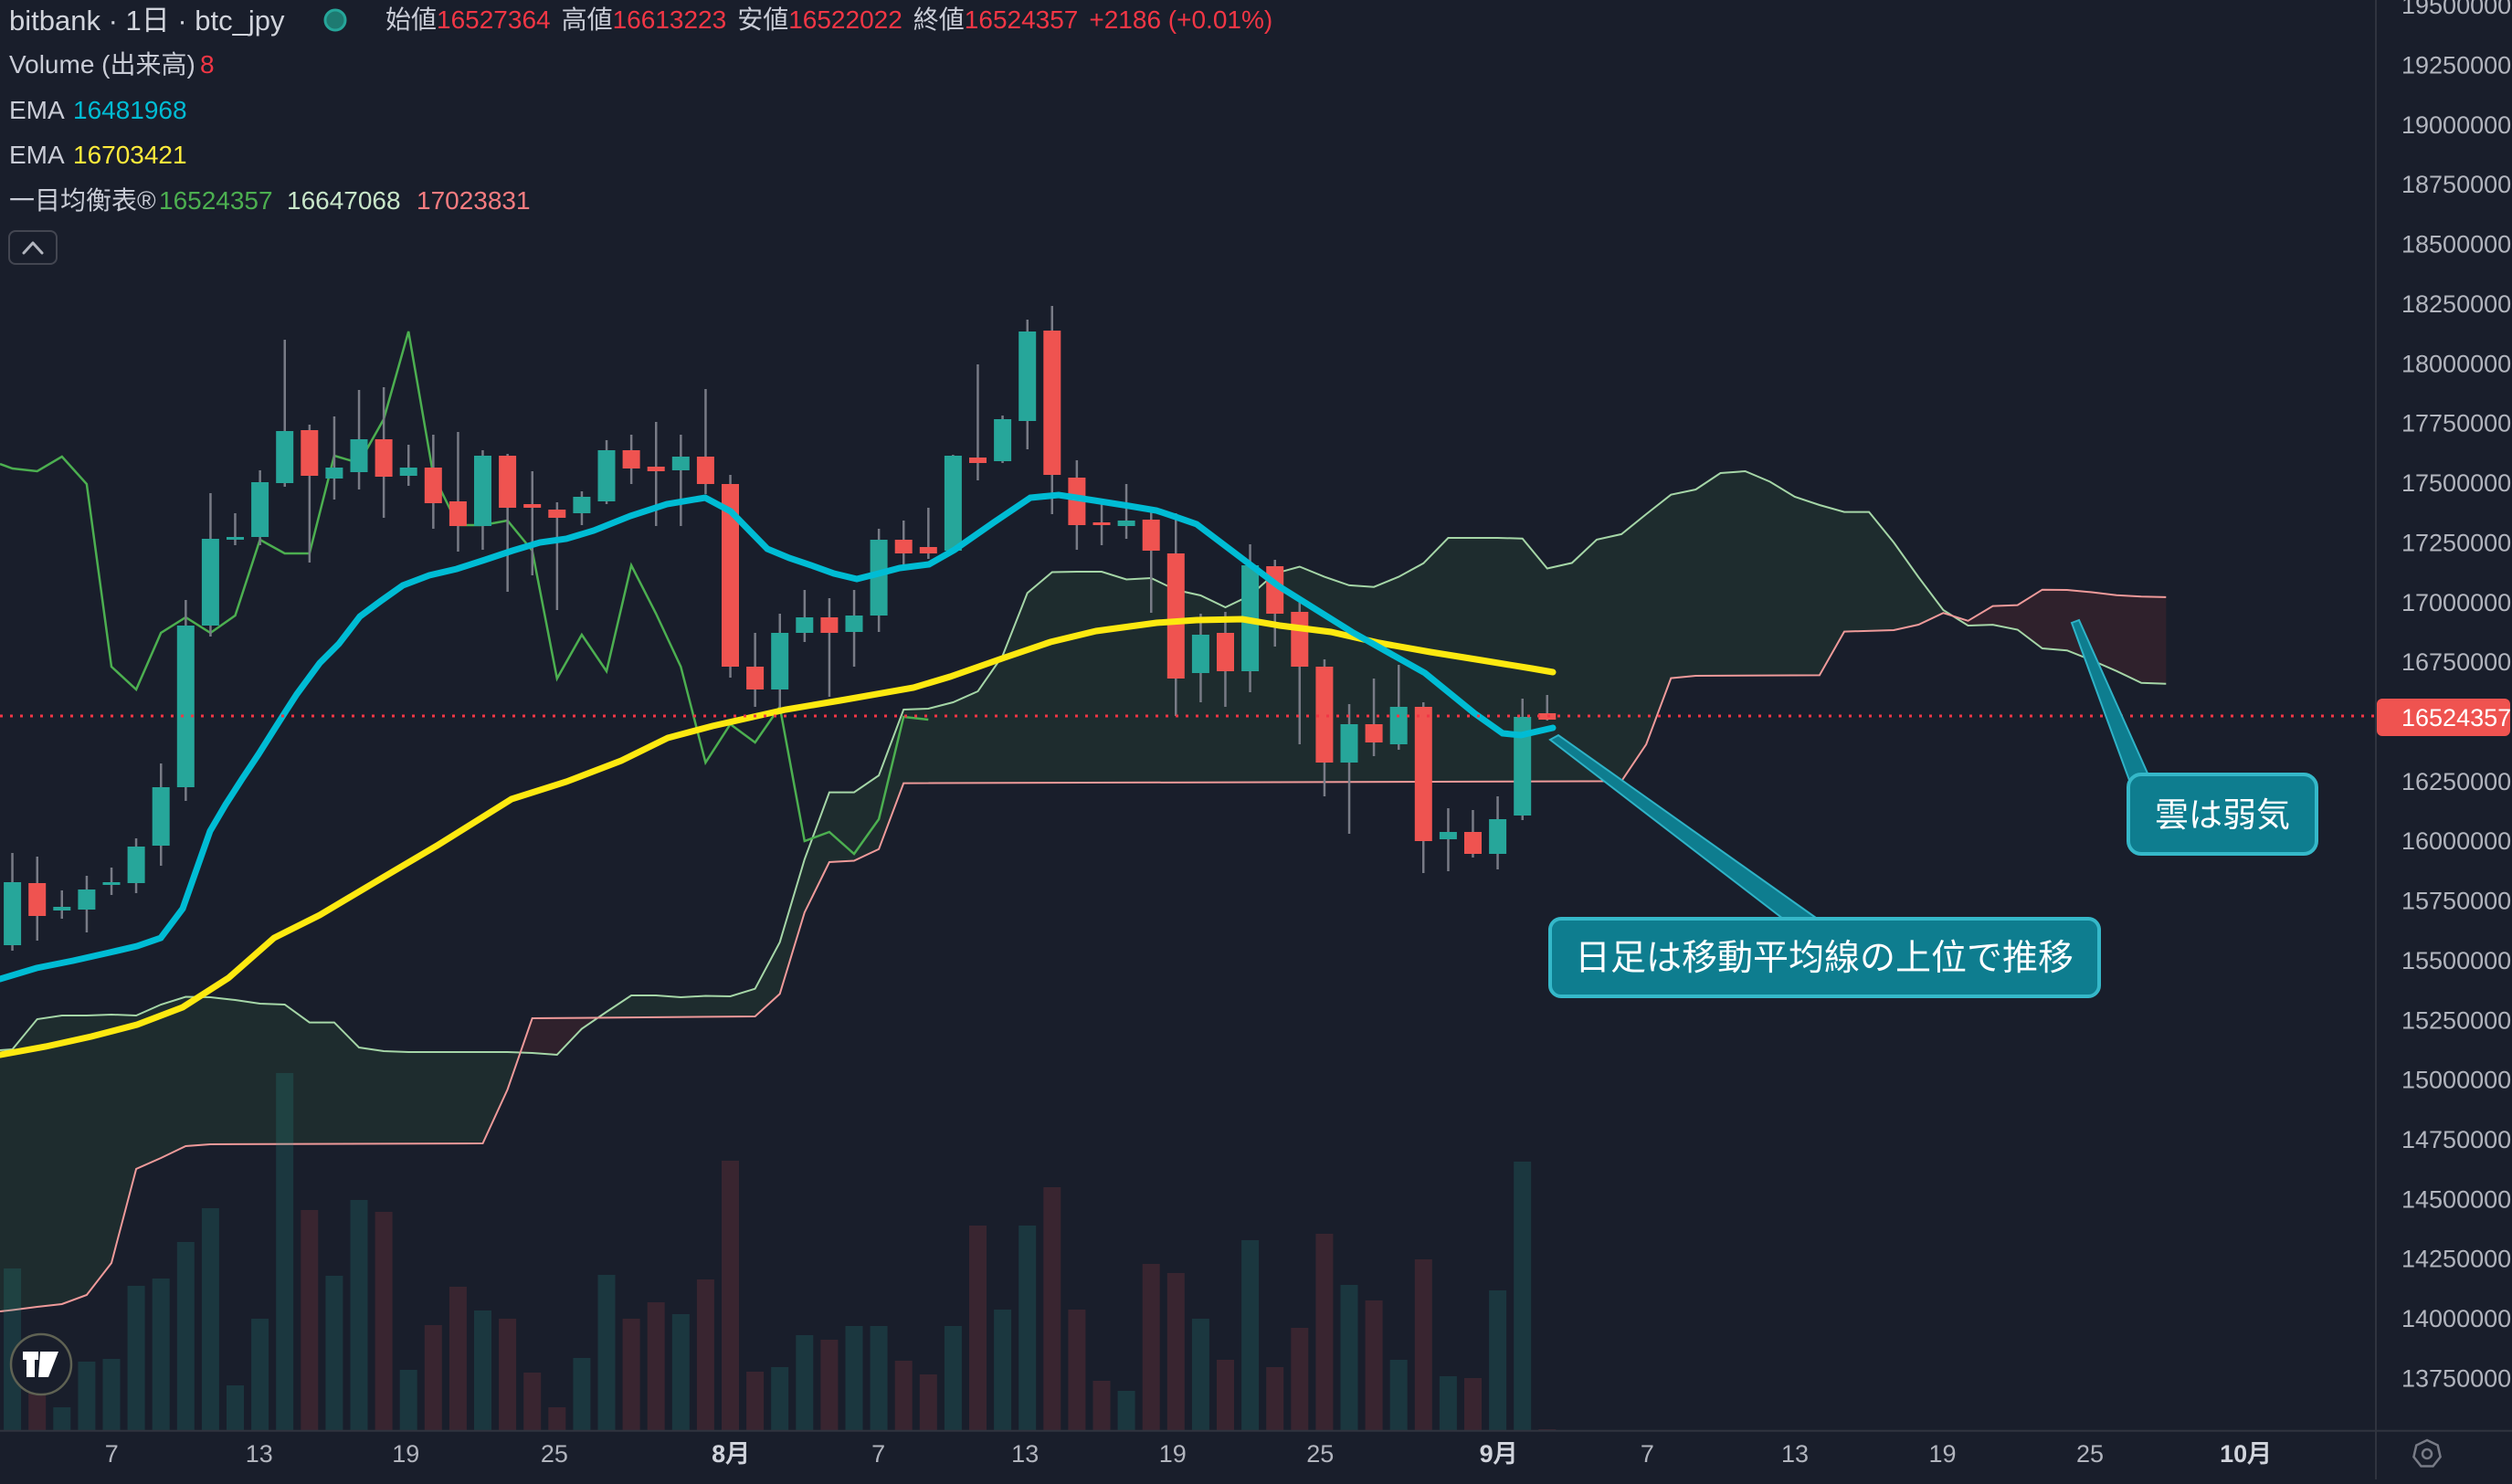  I want to click on svg-text: 15750000, so click(2456, 901).